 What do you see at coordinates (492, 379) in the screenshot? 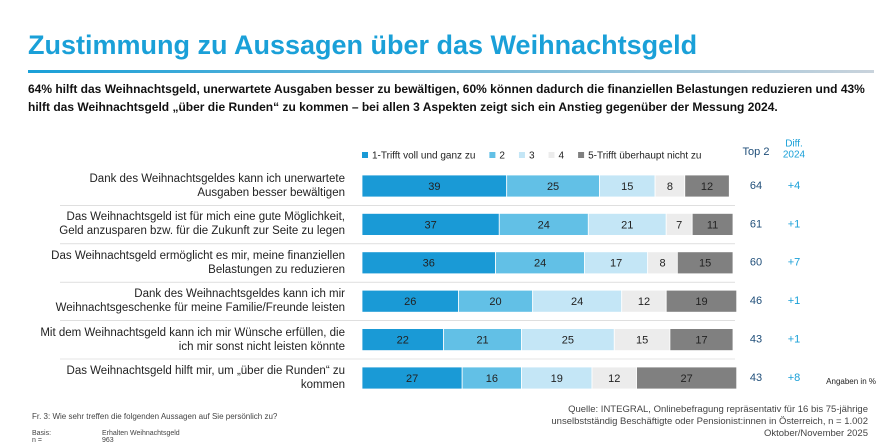
I see `bar-value-label: 16` at bounding box center [492, 379].